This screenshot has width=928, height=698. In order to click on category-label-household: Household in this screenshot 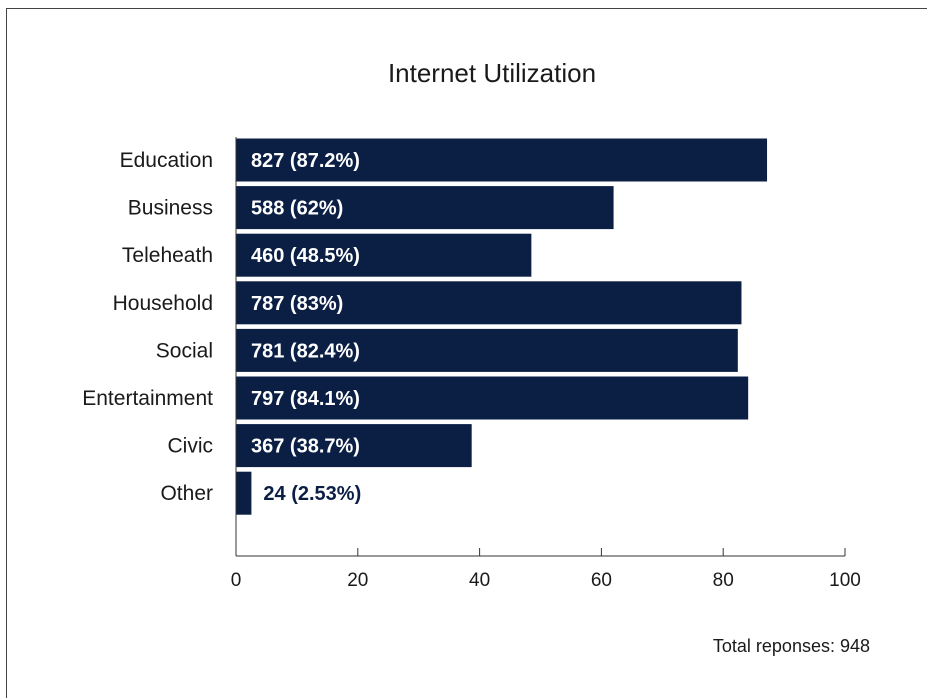, I will do `click(163, 303)`.